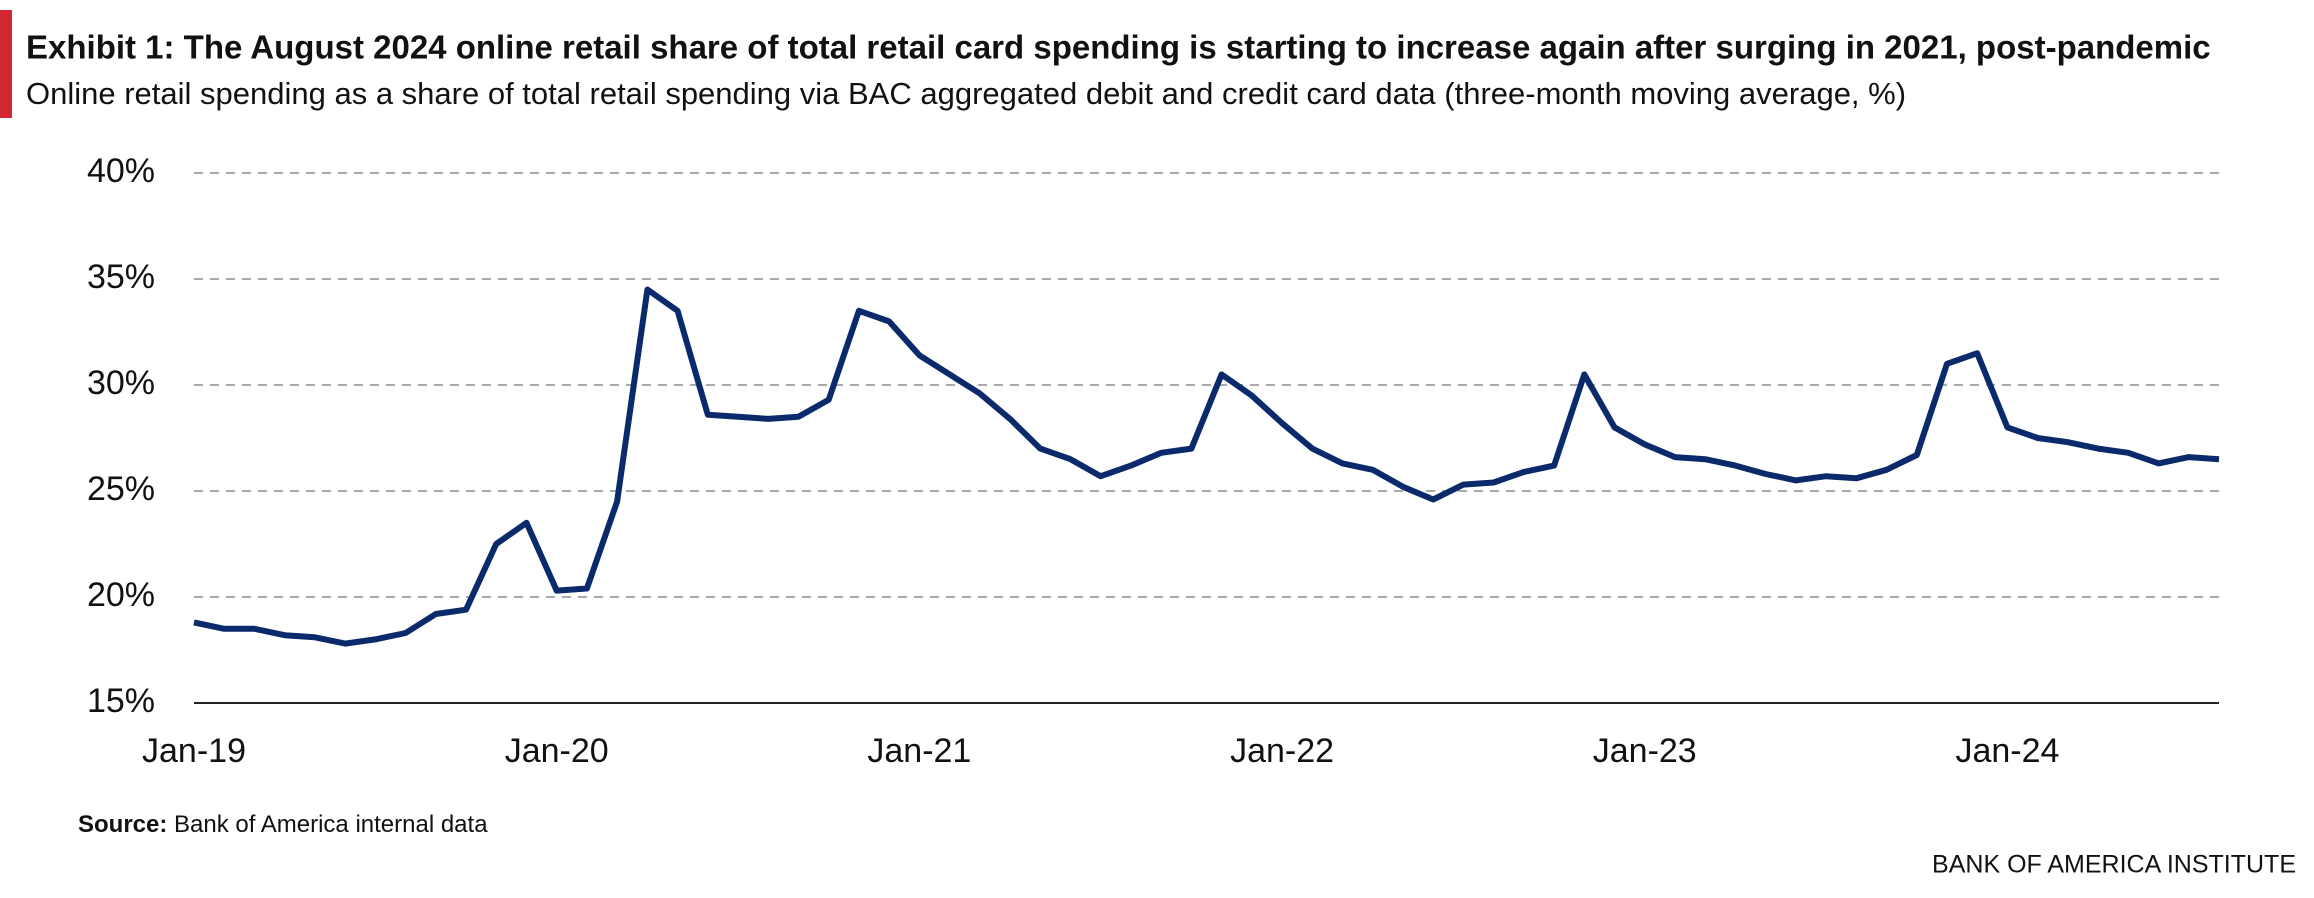 The width and height of the screenshot is (2314, 898). What do you see at coordinates (121, 383) in the screenshot?
I see `y-tick-label: 30%` at bounding box center [121, 383].